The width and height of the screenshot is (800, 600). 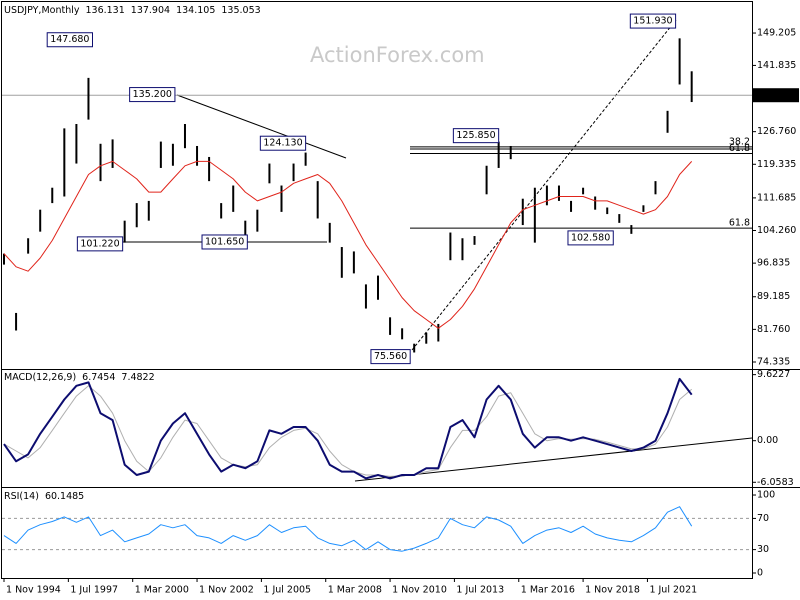 I want to click on macd-trend-line, so click(x=553, y=459).